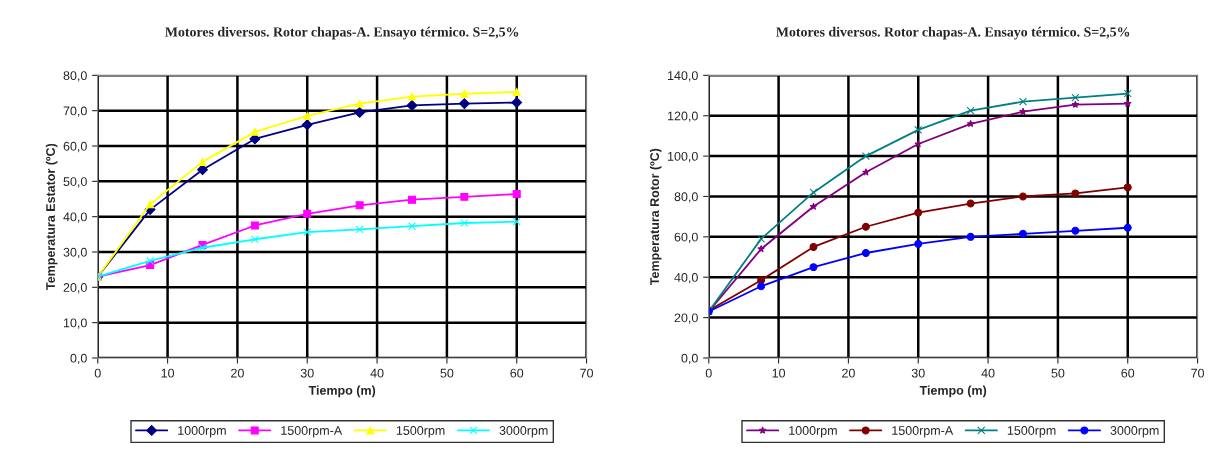 The image size is (1222, 471). I want to click on y-tick-label: 100,0, so click(683, 157).